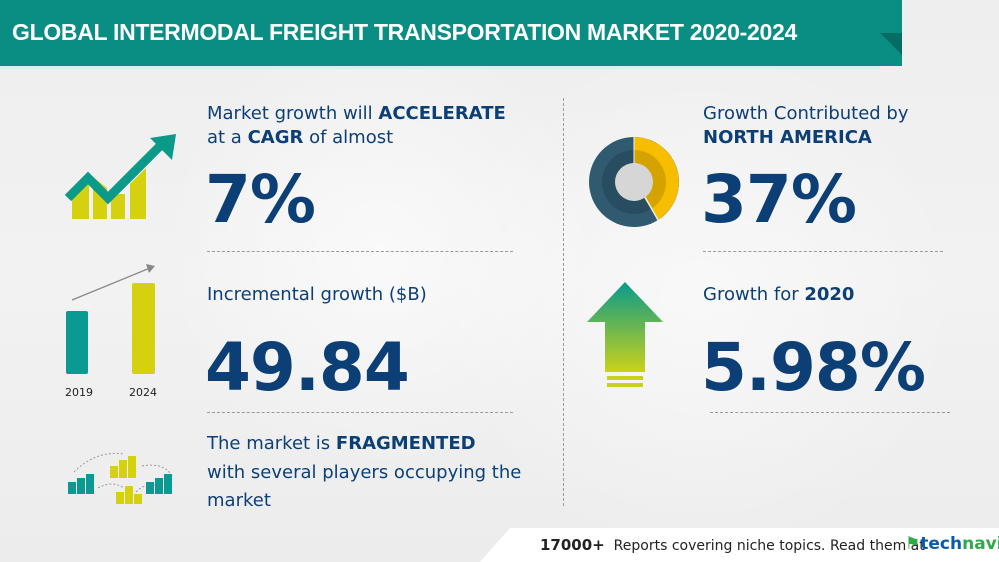  I want to click on technavio-logo: ⚑technavio, so click(952, 544).